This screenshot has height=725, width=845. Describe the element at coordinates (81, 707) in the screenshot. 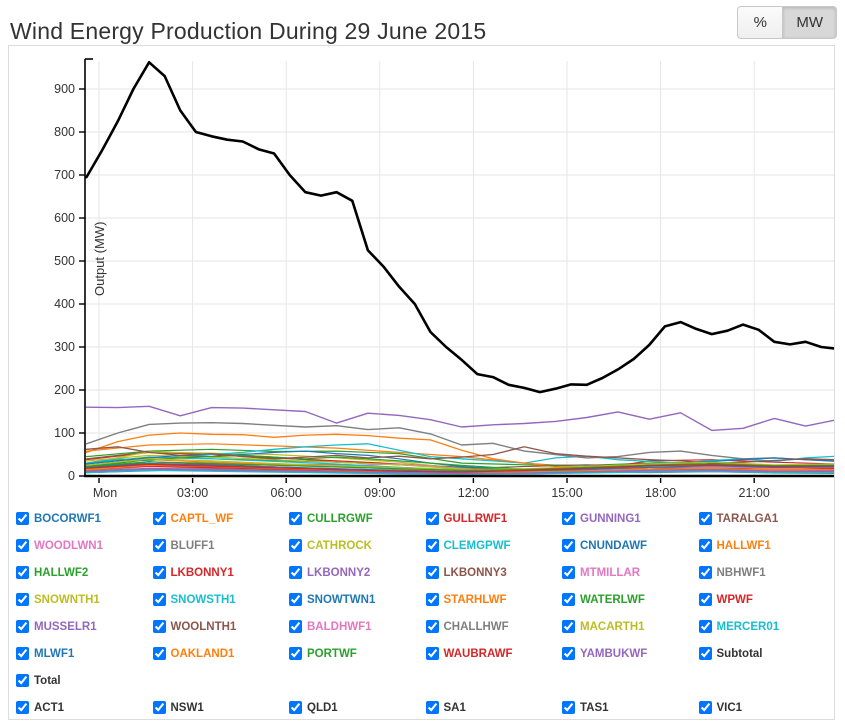

I see `legend-item-act1: ACT1` at that location.